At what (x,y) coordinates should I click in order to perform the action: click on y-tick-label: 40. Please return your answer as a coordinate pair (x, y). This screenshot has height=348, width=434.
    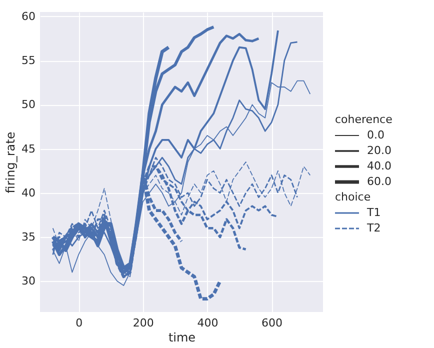
    Looking at the image, I should click on (29, 193).